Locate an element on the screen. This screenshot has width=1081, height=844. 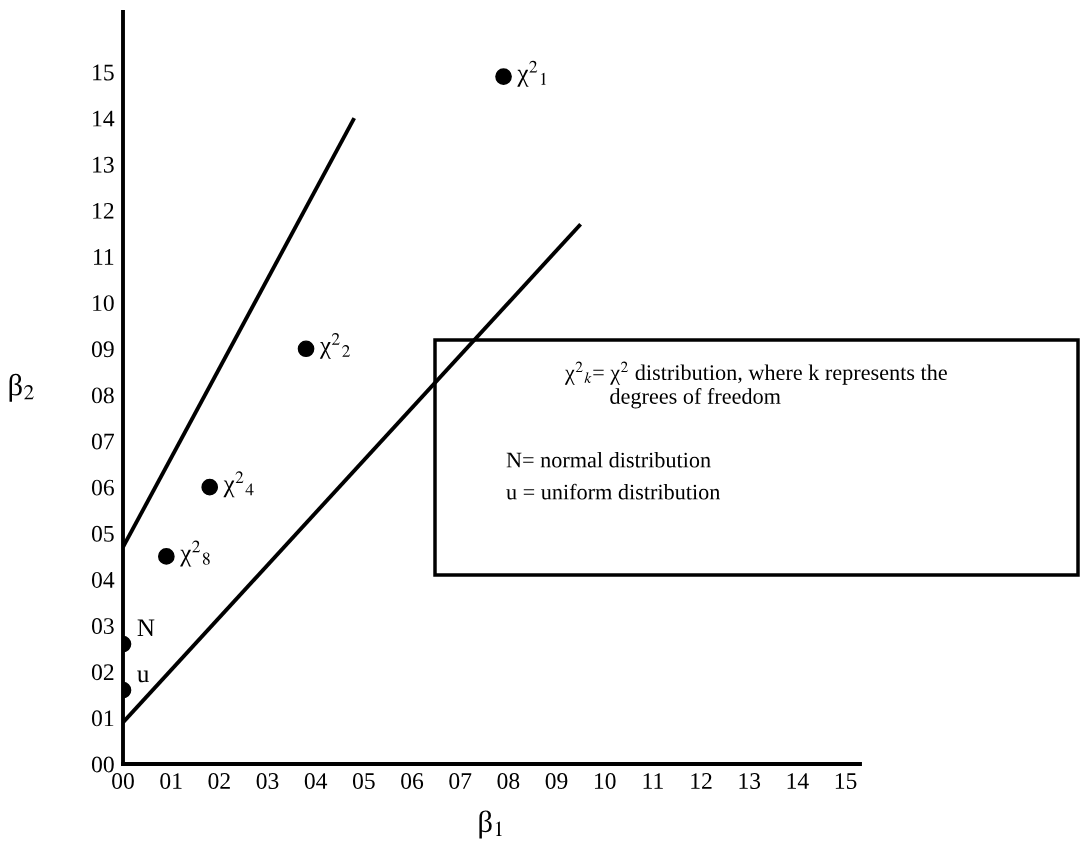
annotation: N= normal distribution is located at coordinates (608, 459).